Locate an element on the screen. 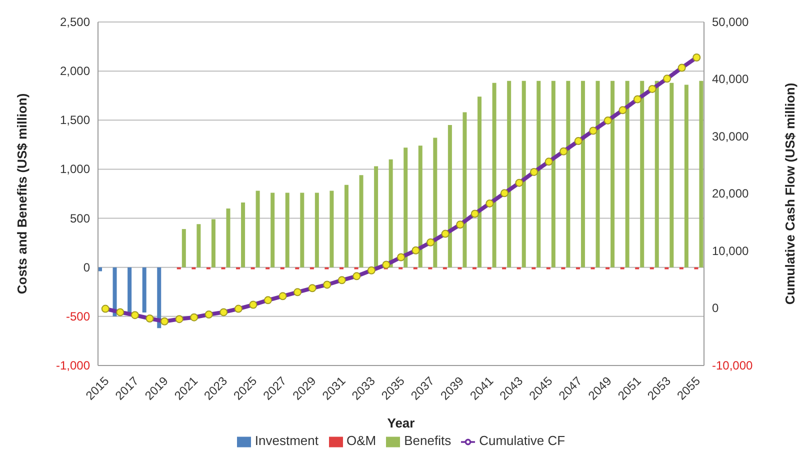 This screenshot has height=461, width=812. y-tick-label: -500 is located at coordinates (78, 316).